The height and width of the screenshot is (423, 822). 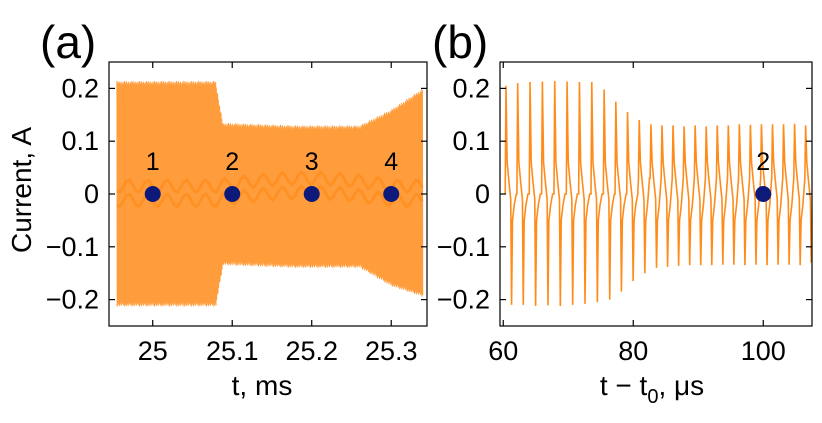 What do you see at coordinates (232, 351) in the screenshot?
I see `panel-a-x-tick-label: 25.1` at bounding box center [232, 351].